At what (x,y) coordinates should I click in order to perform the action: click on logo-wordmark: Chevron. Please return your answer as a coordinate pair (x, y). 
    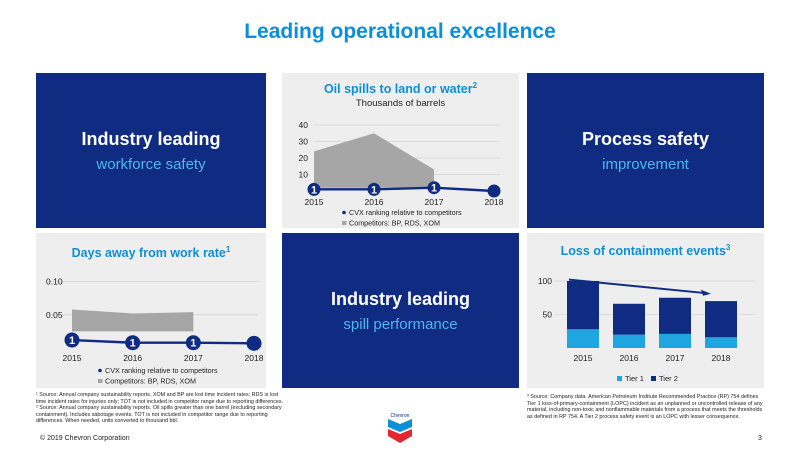
    Looking at the image, I should click on (400, 416).